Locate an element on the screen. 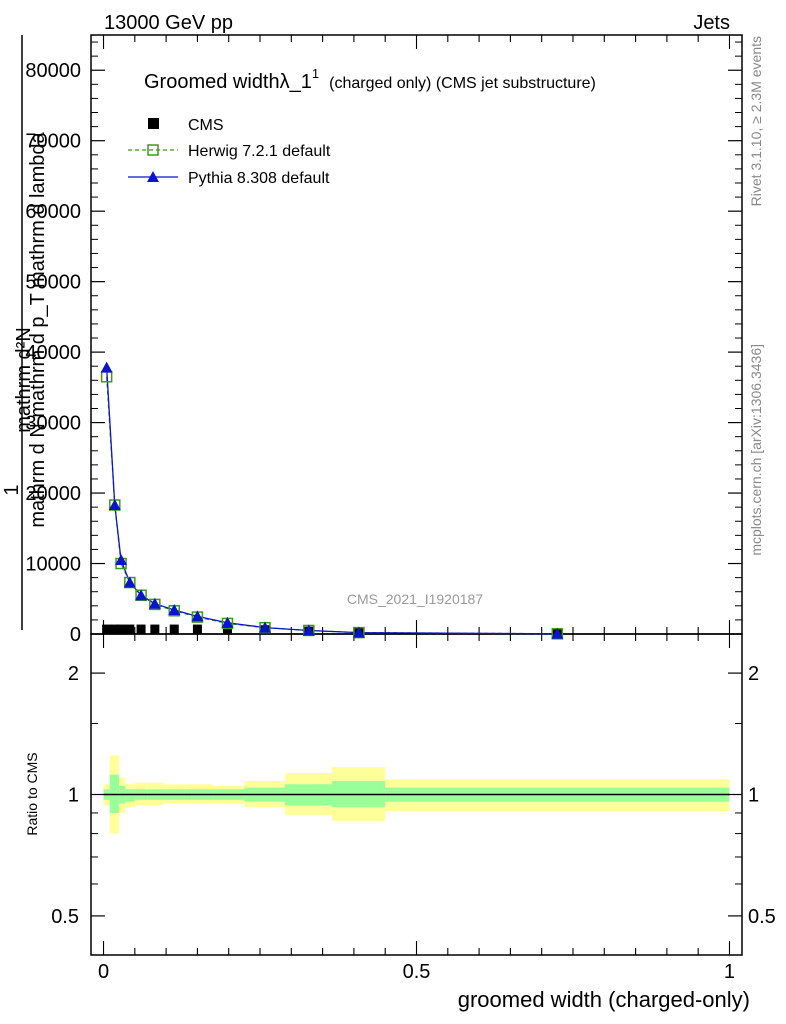 The image size is (786, 1024). xlabel: groomed width (charged-only) is located at coordinates (604, 999).